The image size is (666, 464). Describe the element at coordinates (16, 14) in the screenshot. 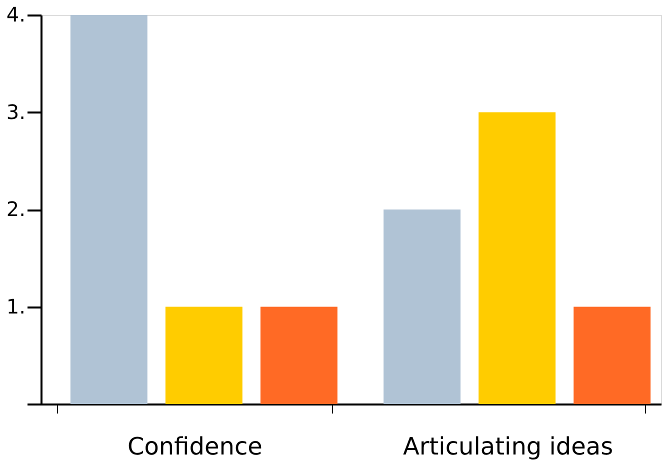

I see `y-tick-label: 4.` at that location.